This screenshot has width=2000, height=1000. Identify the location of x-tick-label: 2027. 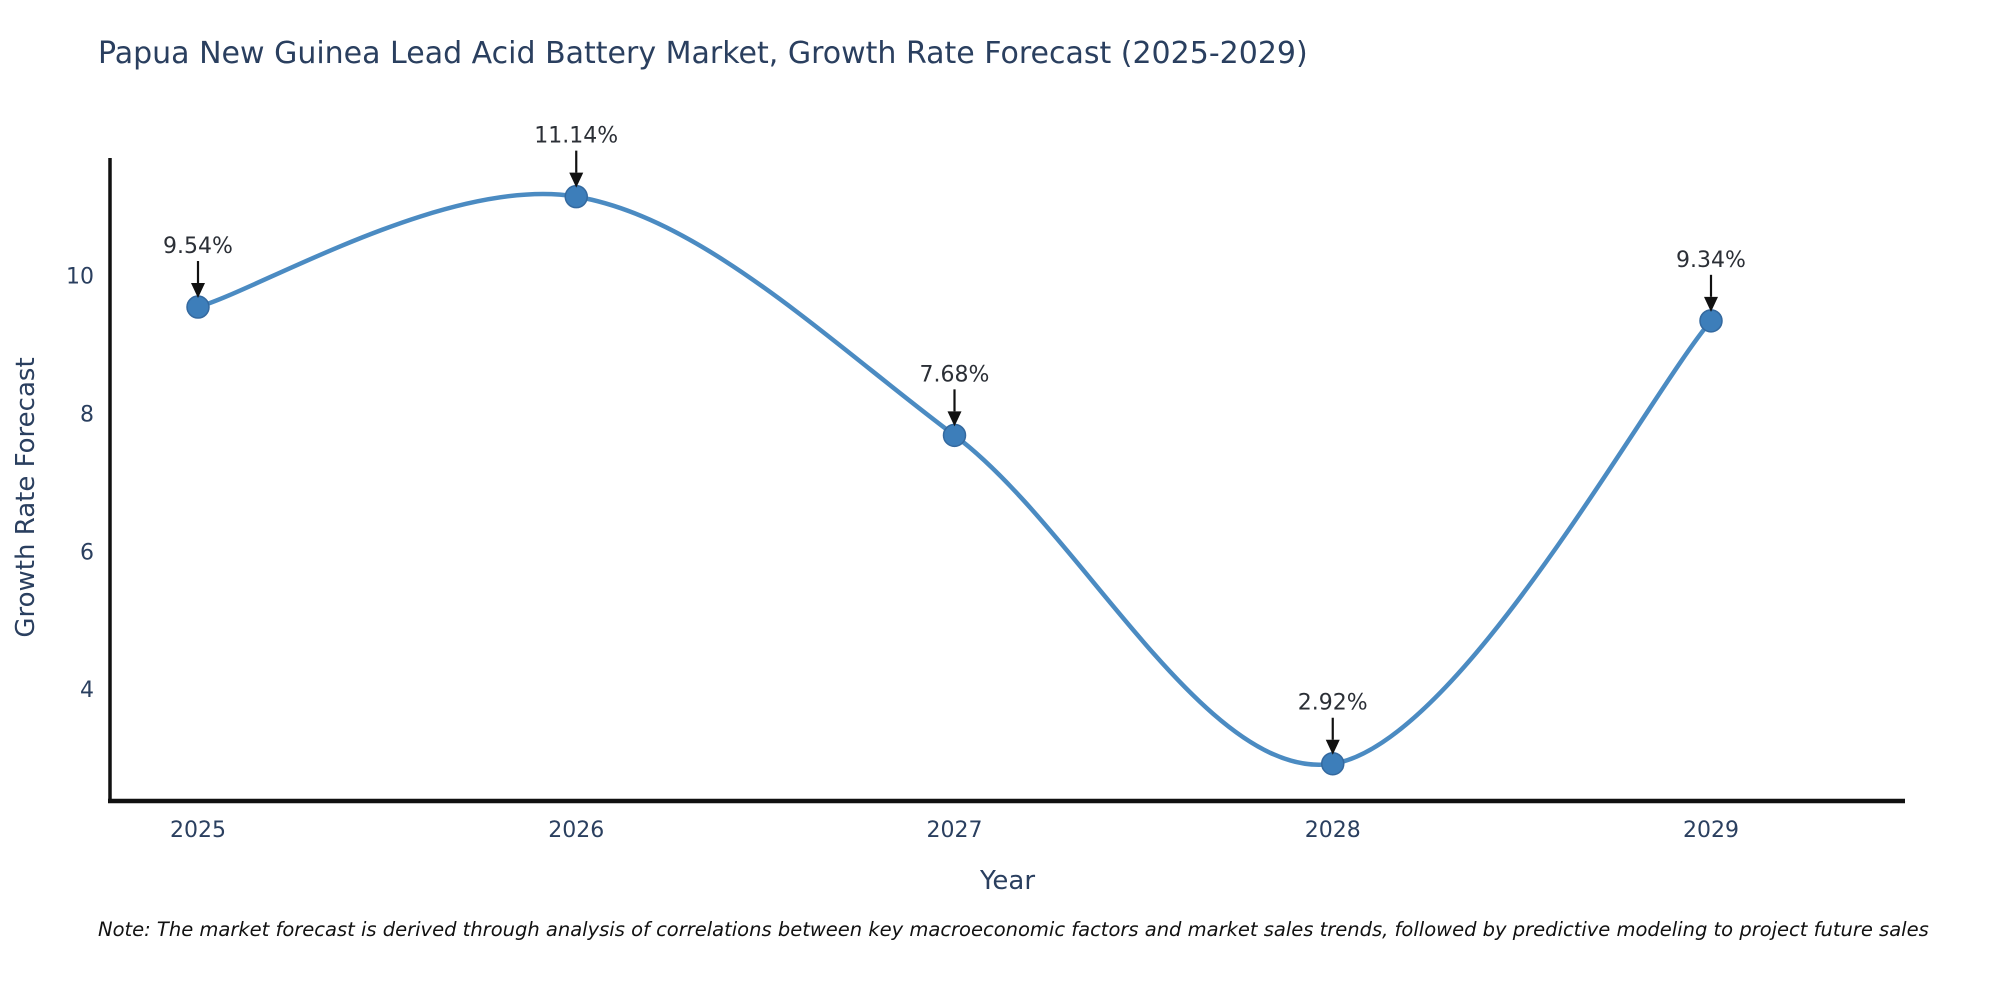
(955, 830).